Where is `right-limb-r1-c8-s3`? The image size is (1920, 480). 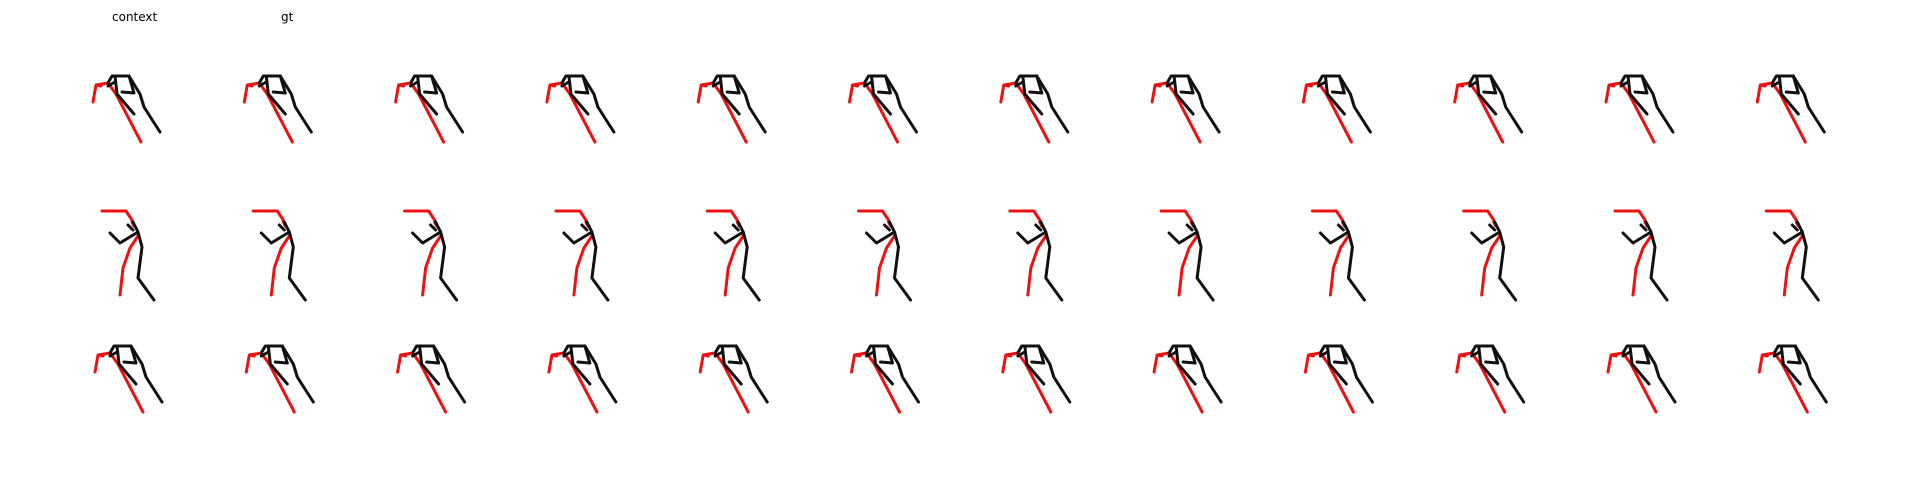
right-limb-r1-c8-s3 is located at coordinates (1177, 79).